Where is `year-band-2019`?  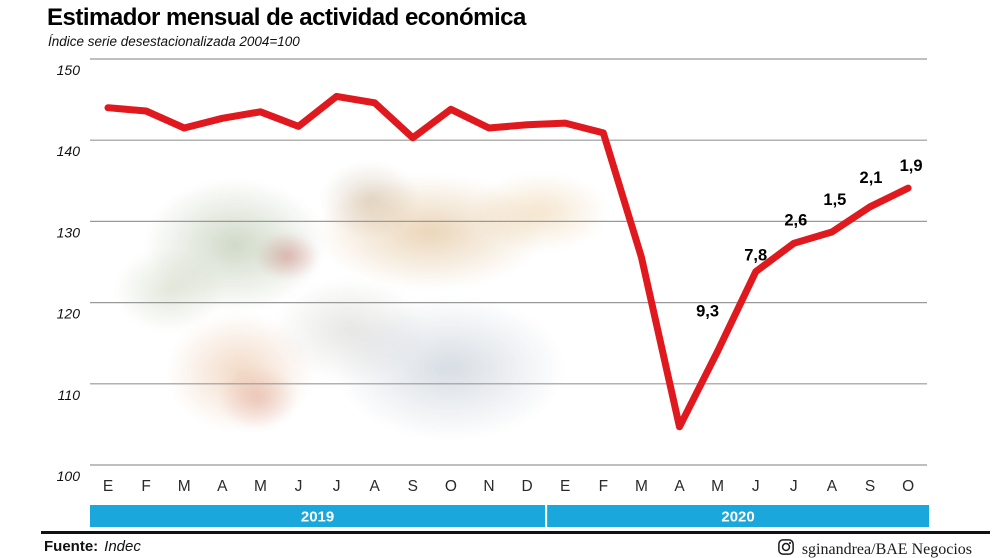
year-band-2019 is located at coordinates (318, 516).